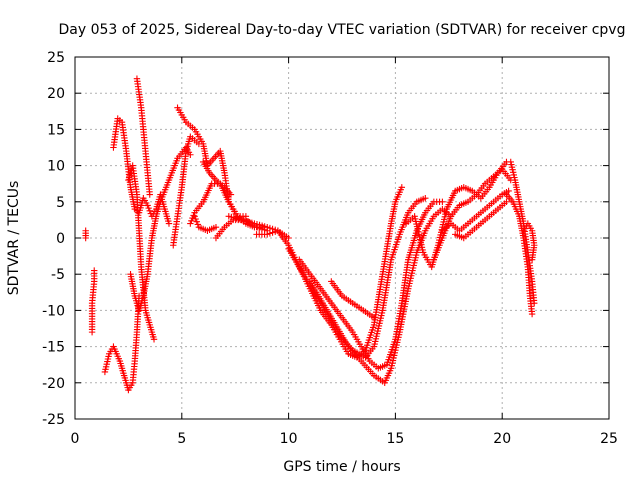 Image resolution: width=640 pixels, height=480 pixels. Describe the element at coordinates (395, 439) in the screenshot. I see `x-tick-label: 15` at that location.